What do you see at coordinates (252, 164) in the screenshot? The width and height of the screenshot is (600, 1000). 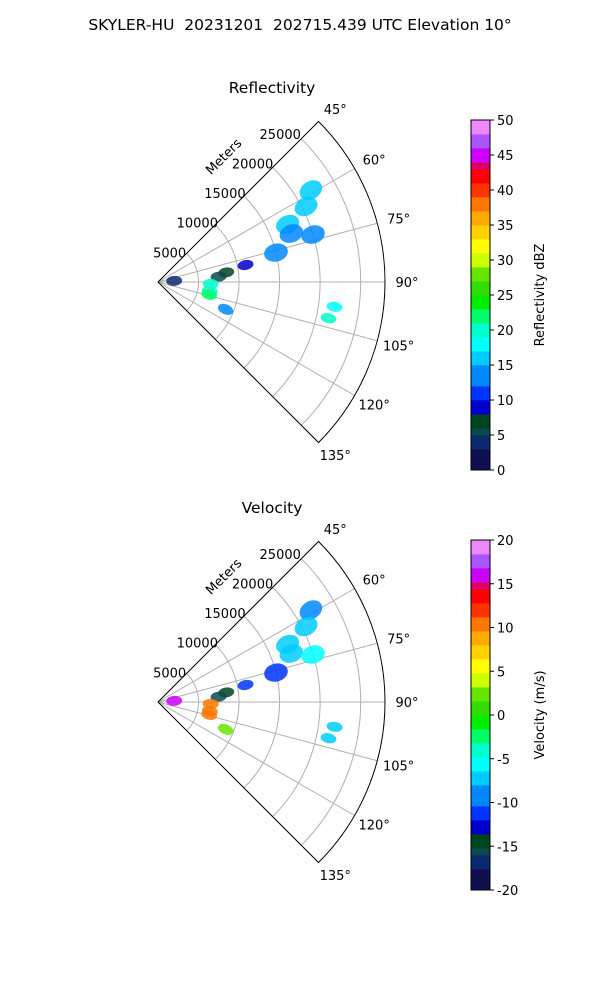 I see `range-tick-label: 20000` at bounding box center [252, 164].